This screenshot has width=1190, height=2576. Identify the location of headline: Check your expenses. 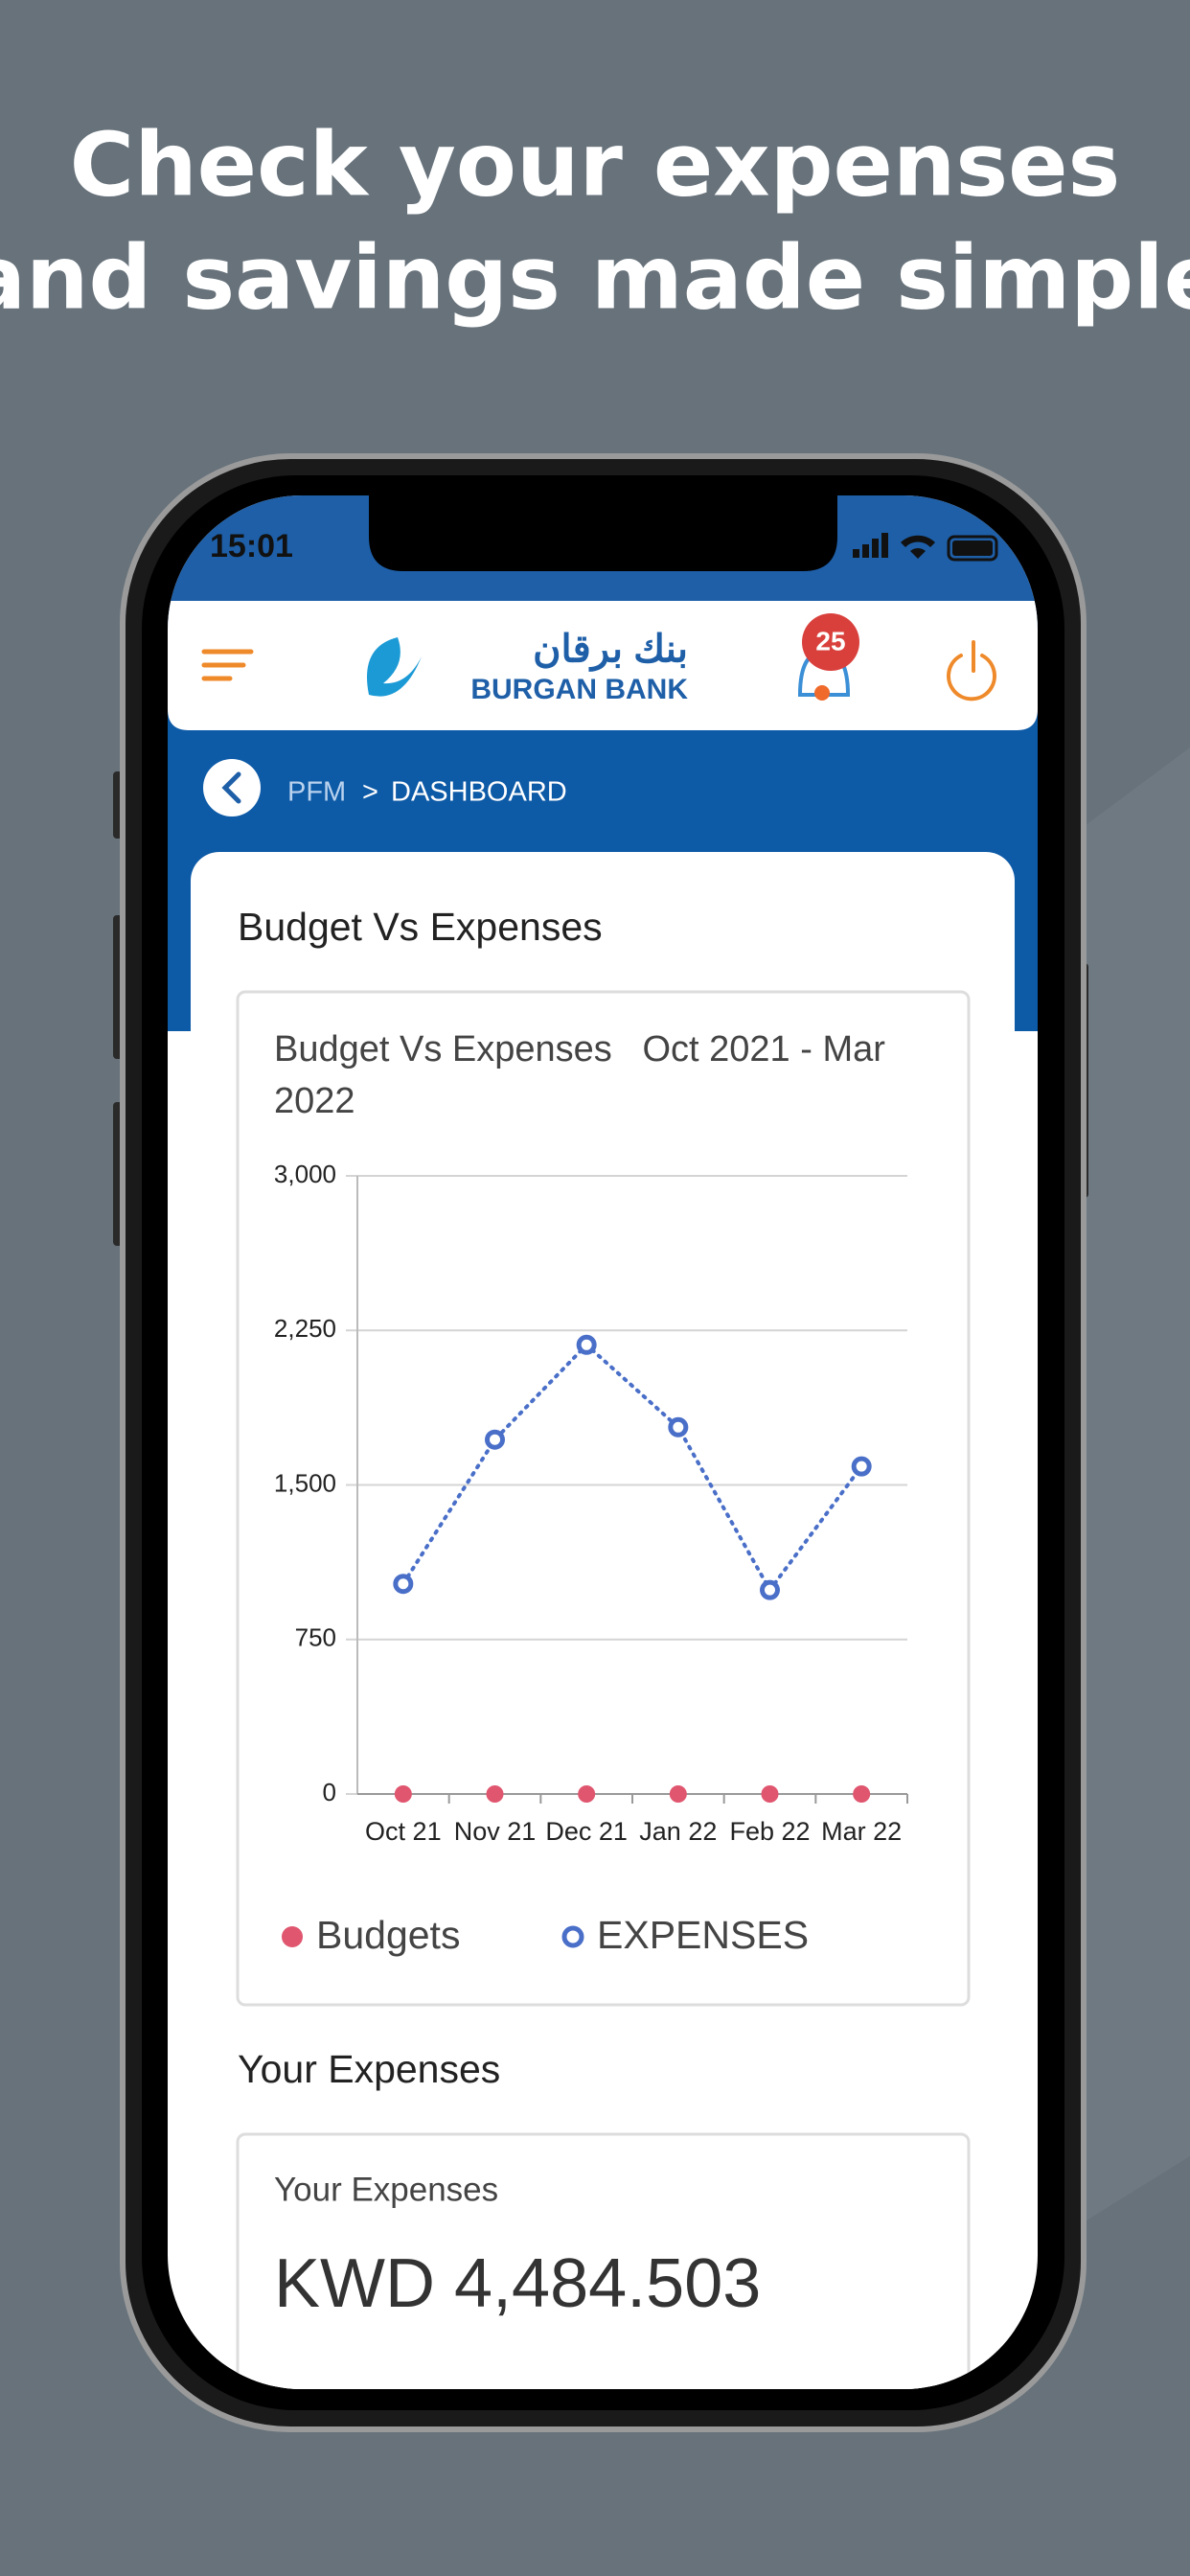
(595, 164).